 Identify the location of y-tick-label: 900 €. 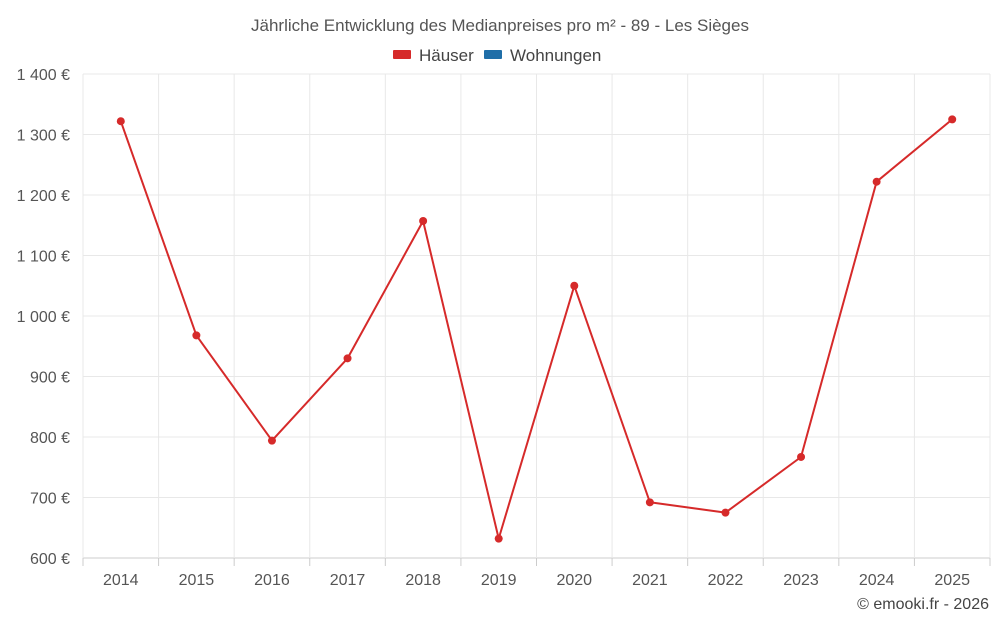
(50, 378).